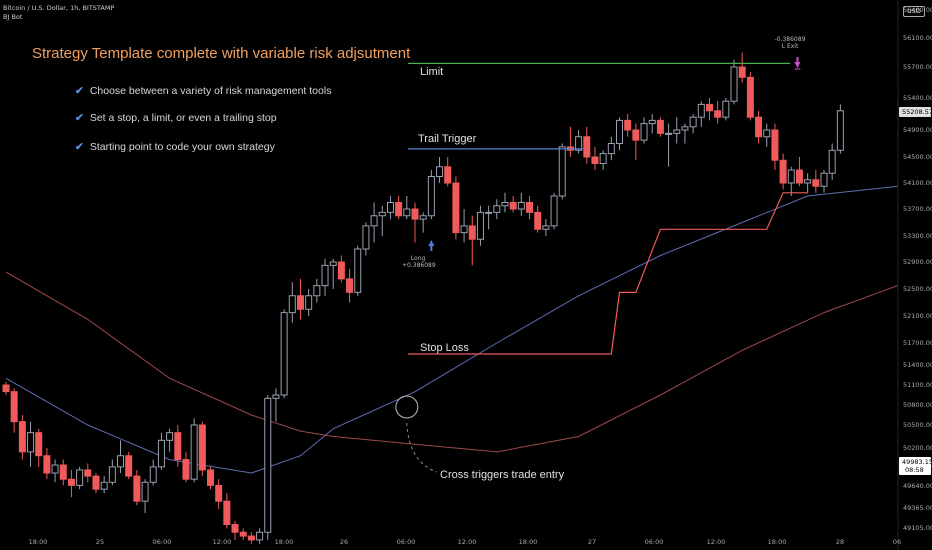 The height and width of the screenshot is (550, 932). I want to click on y-tick-label: 50200.00, so click(917, 448).